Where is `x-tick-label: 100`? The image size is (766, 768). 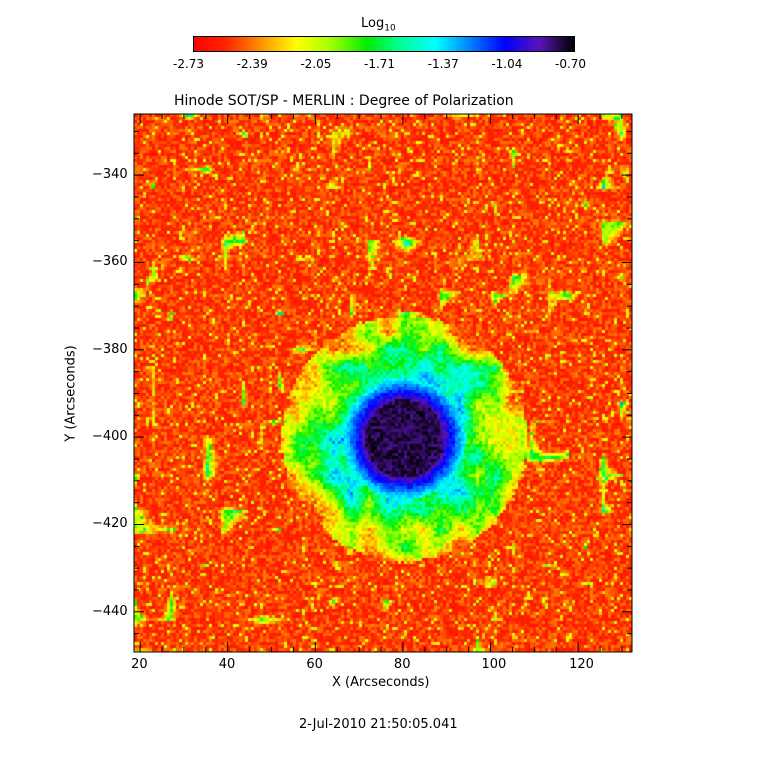
x-tick-label: 100 is located at coordinates (494, 664).